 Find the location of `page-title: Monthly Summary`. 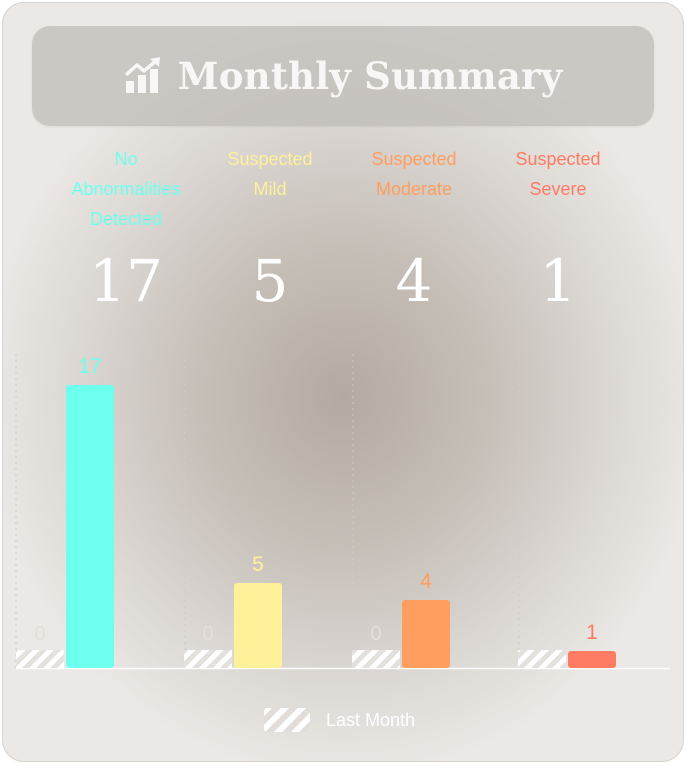

page-title: Monthly Summary is located at coordinates (370, 76).